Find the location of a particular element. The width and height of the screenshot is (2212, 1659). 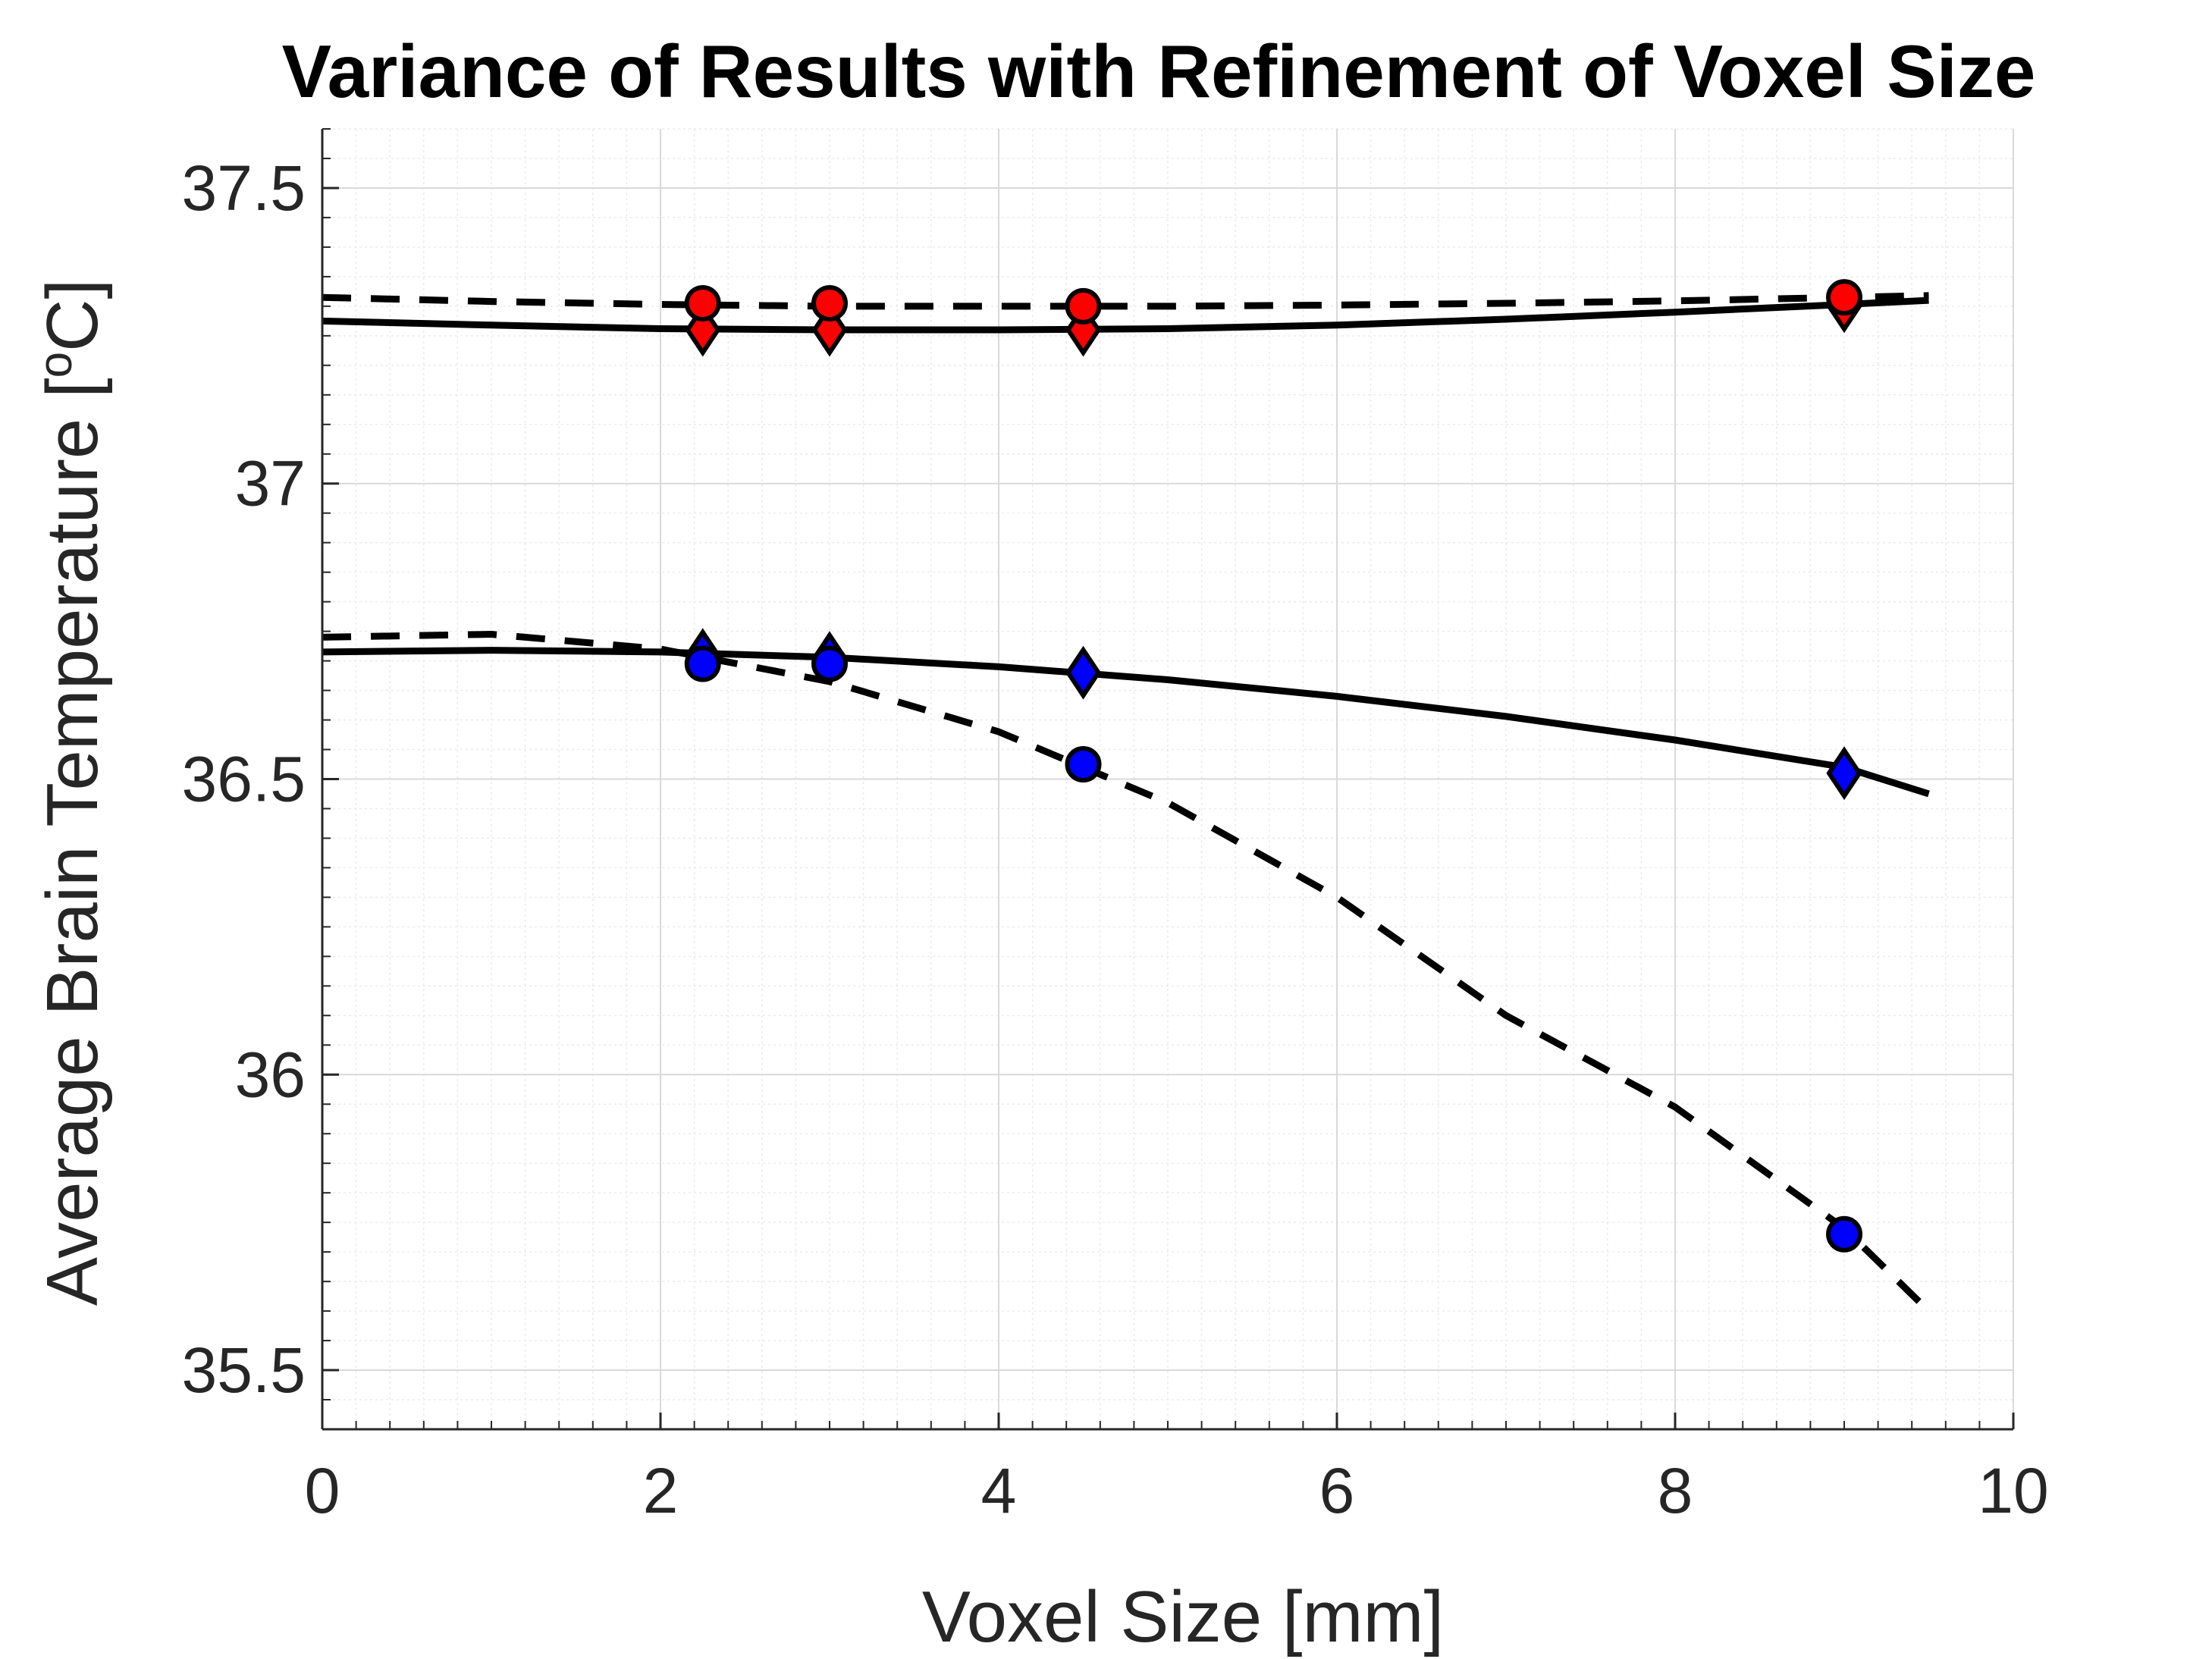

y-axis-label-end: C] is located at coordinates (72, 315).